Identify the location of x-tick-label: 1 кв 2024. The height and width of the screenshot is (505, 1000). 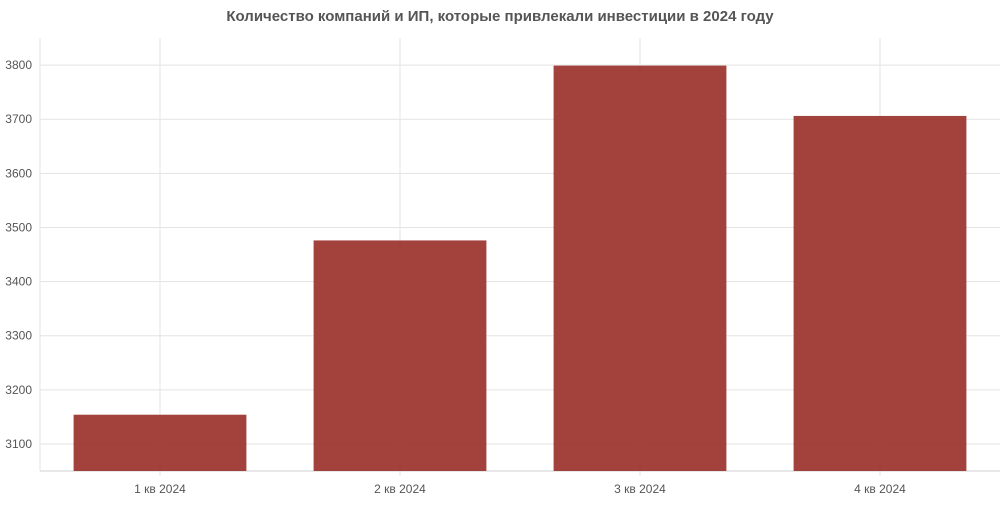
(160, 489).